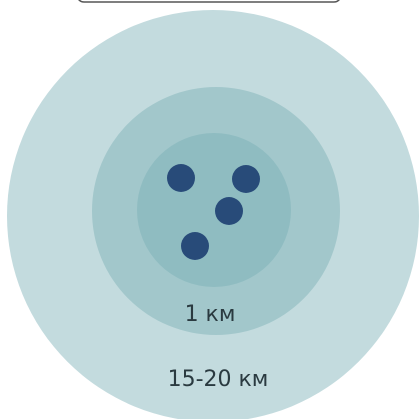 This screenshot has width=419, height=419. I want to click on inner-zone-circle, so click(214, 210).